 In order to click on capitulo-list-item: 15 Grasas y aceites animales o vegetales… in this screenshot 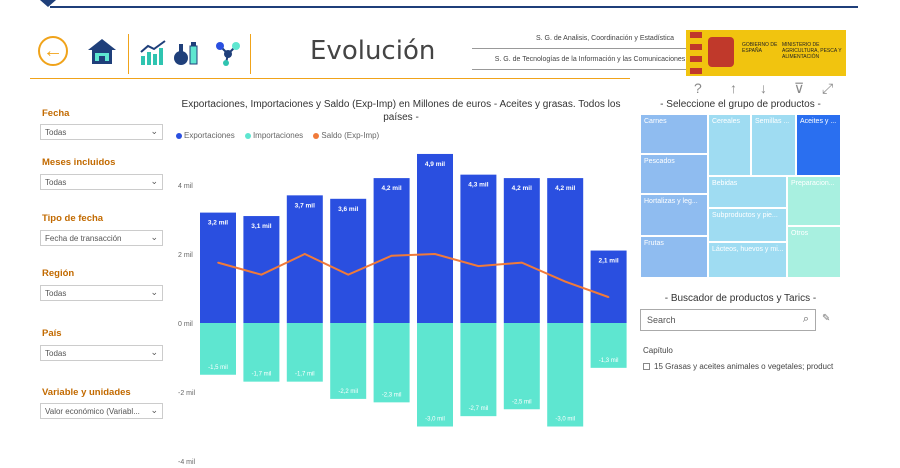, I will do `click(743, 366)`.